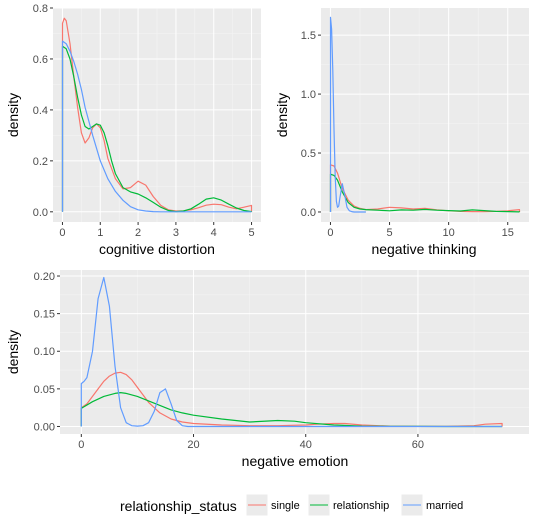 Image resolution: width=536 pixels, height=531 pixels. Describe the element at coordinates (40, 9) in the screenshot. I see `y-tick-label: 0.8` at that location.